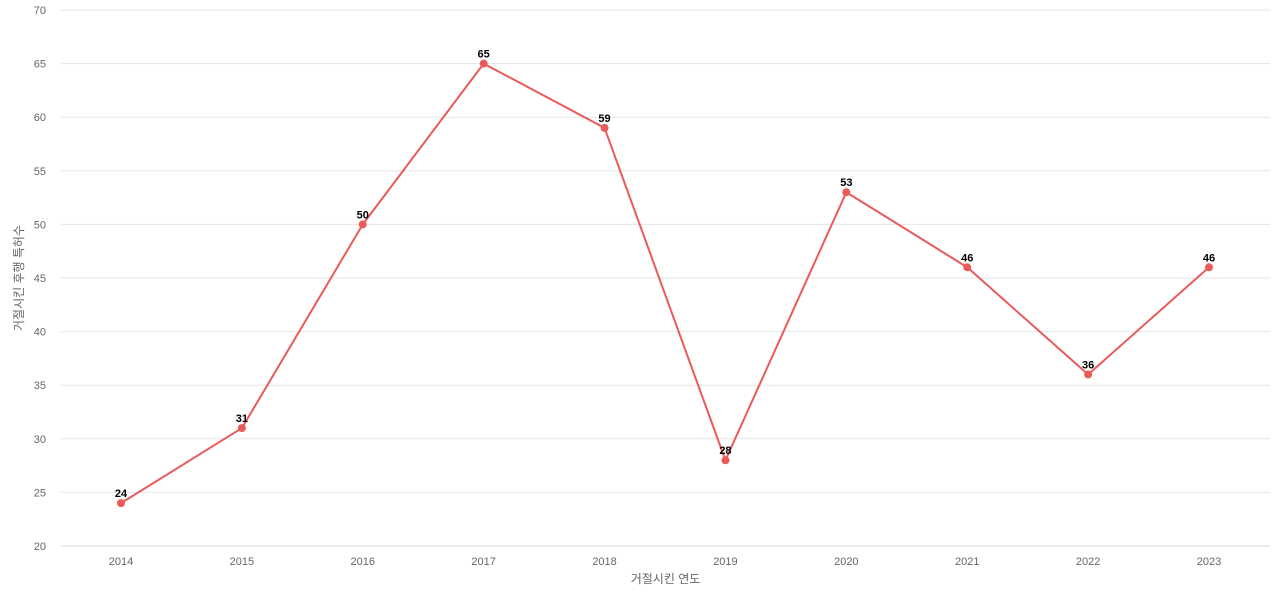  I want to click on x-axis-ticks: 2014 2015 2016 2017 2018 2019 2020 2021 2022 2023, so click(665, 562).